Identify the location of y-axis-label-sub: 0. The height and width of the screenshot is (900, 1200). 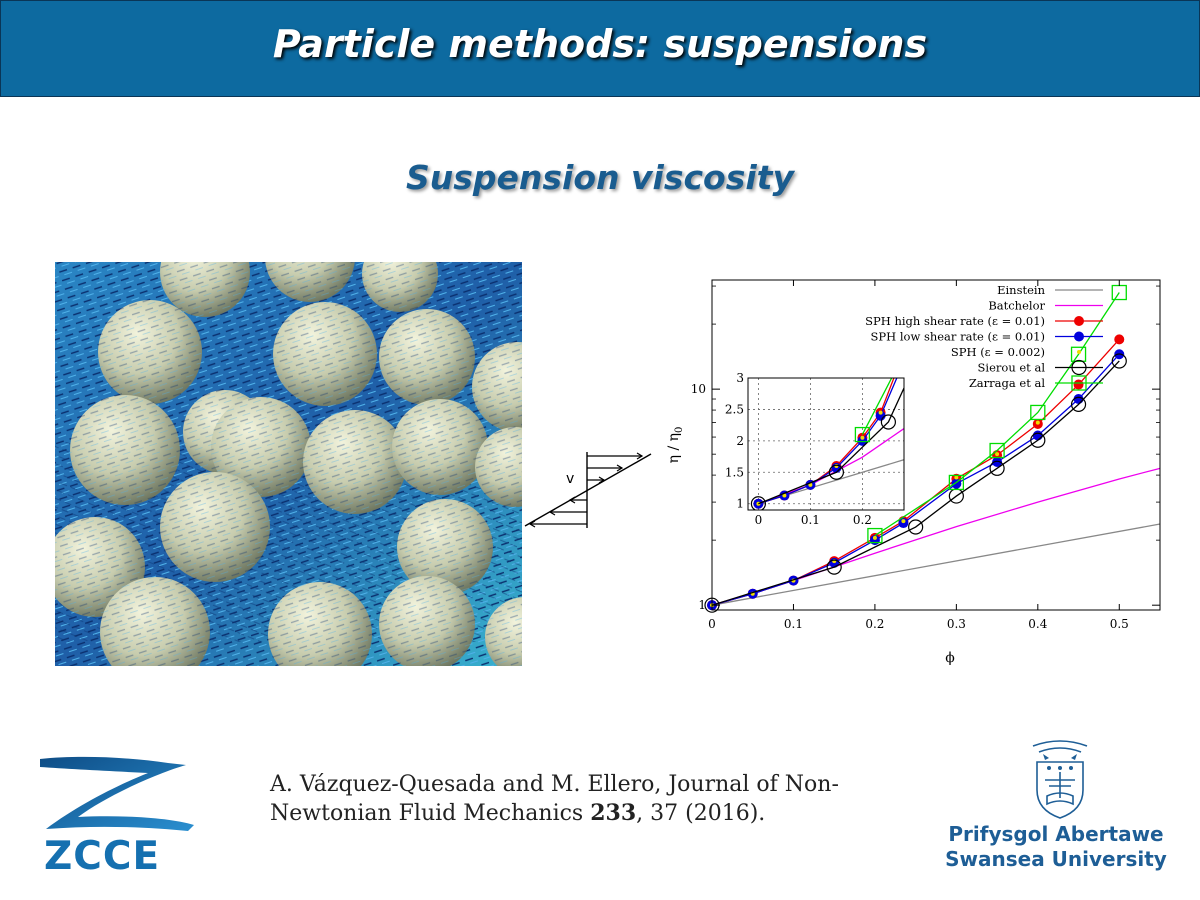
(679, 430).